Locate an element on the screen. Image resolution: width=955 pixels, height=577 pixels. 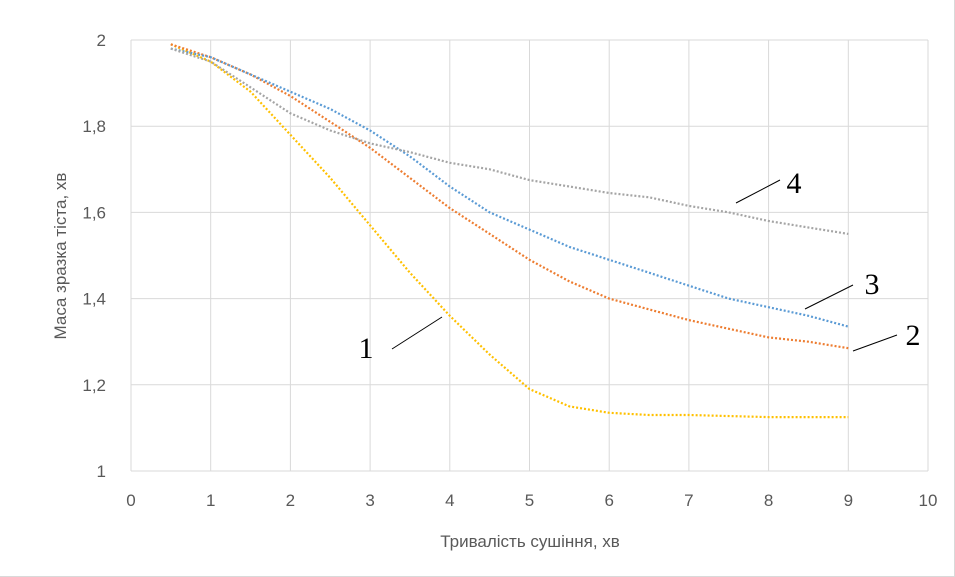
y-tick-label: 2 is located at coordinates (101, 40).